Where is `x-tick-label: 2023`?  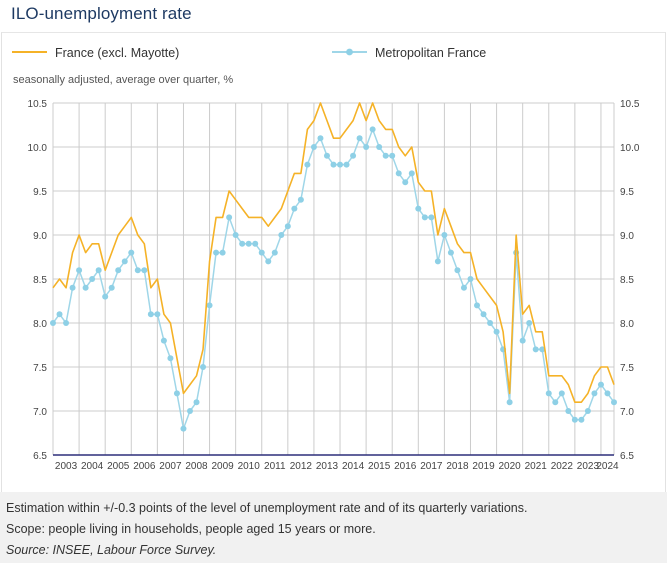 x-tick-label: 2023 is located at coordinates (588, 466).